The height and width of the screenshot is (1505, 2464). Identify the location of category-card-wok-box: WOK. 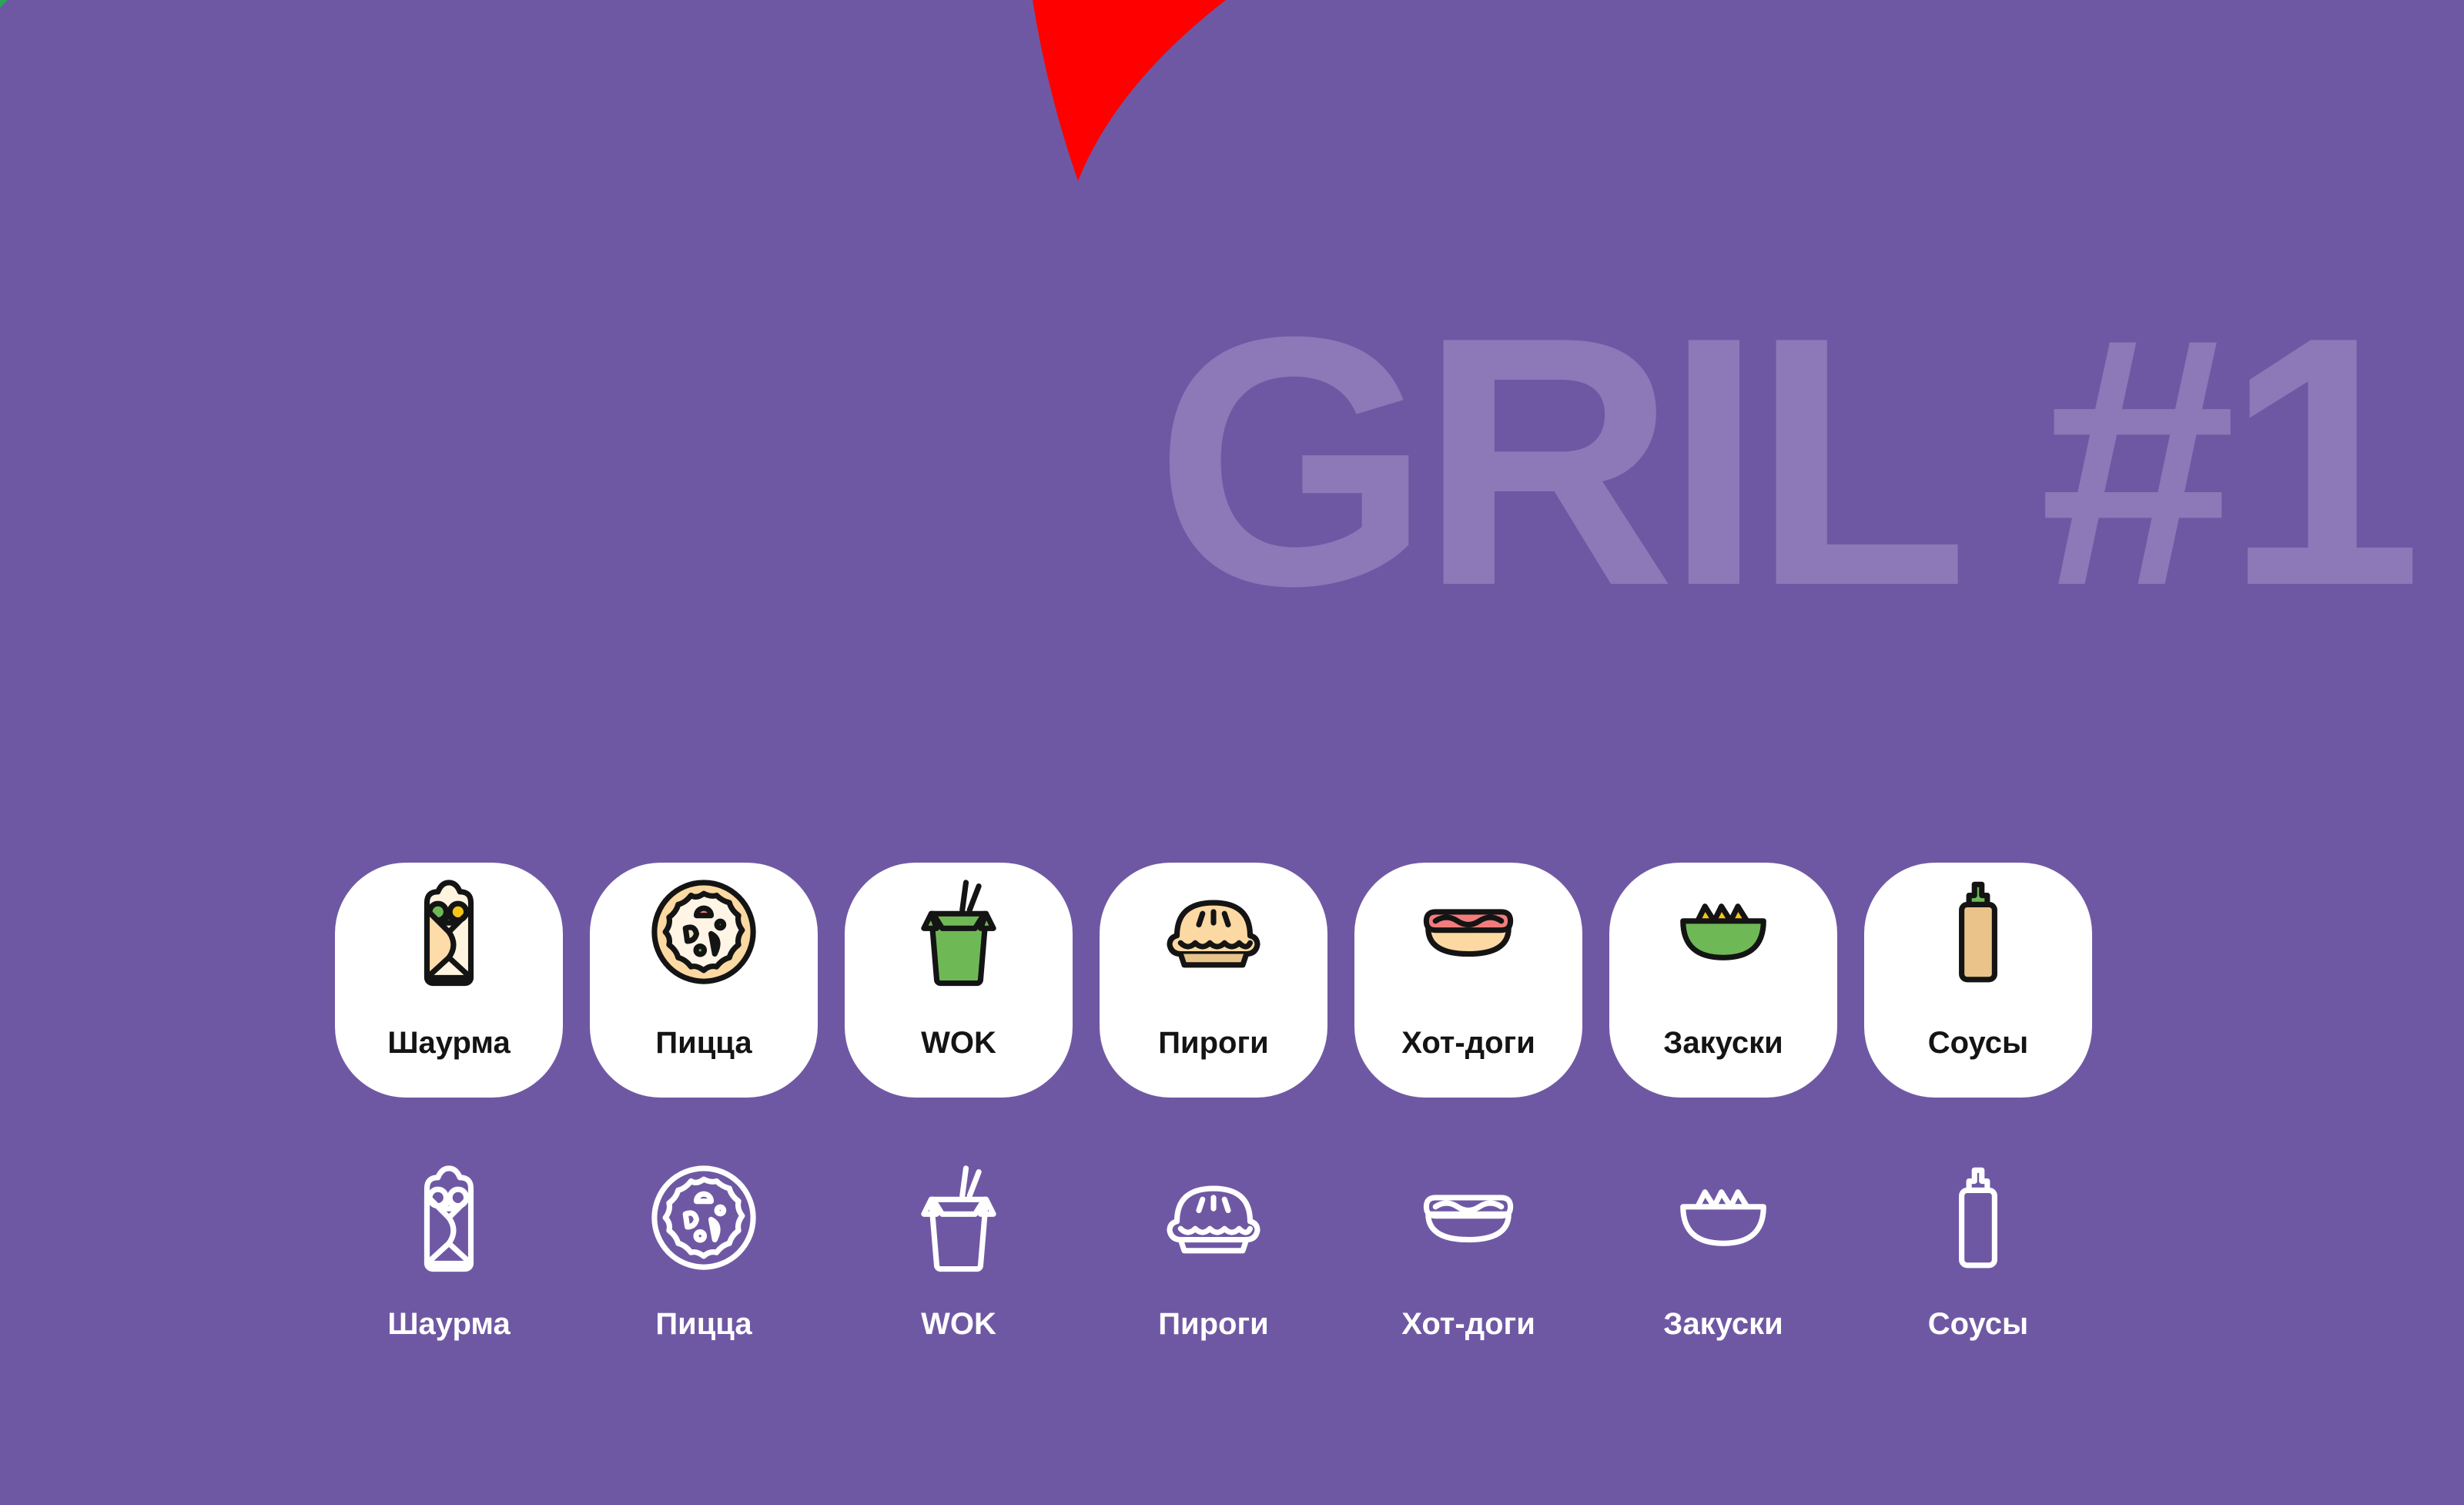
(959, 980).